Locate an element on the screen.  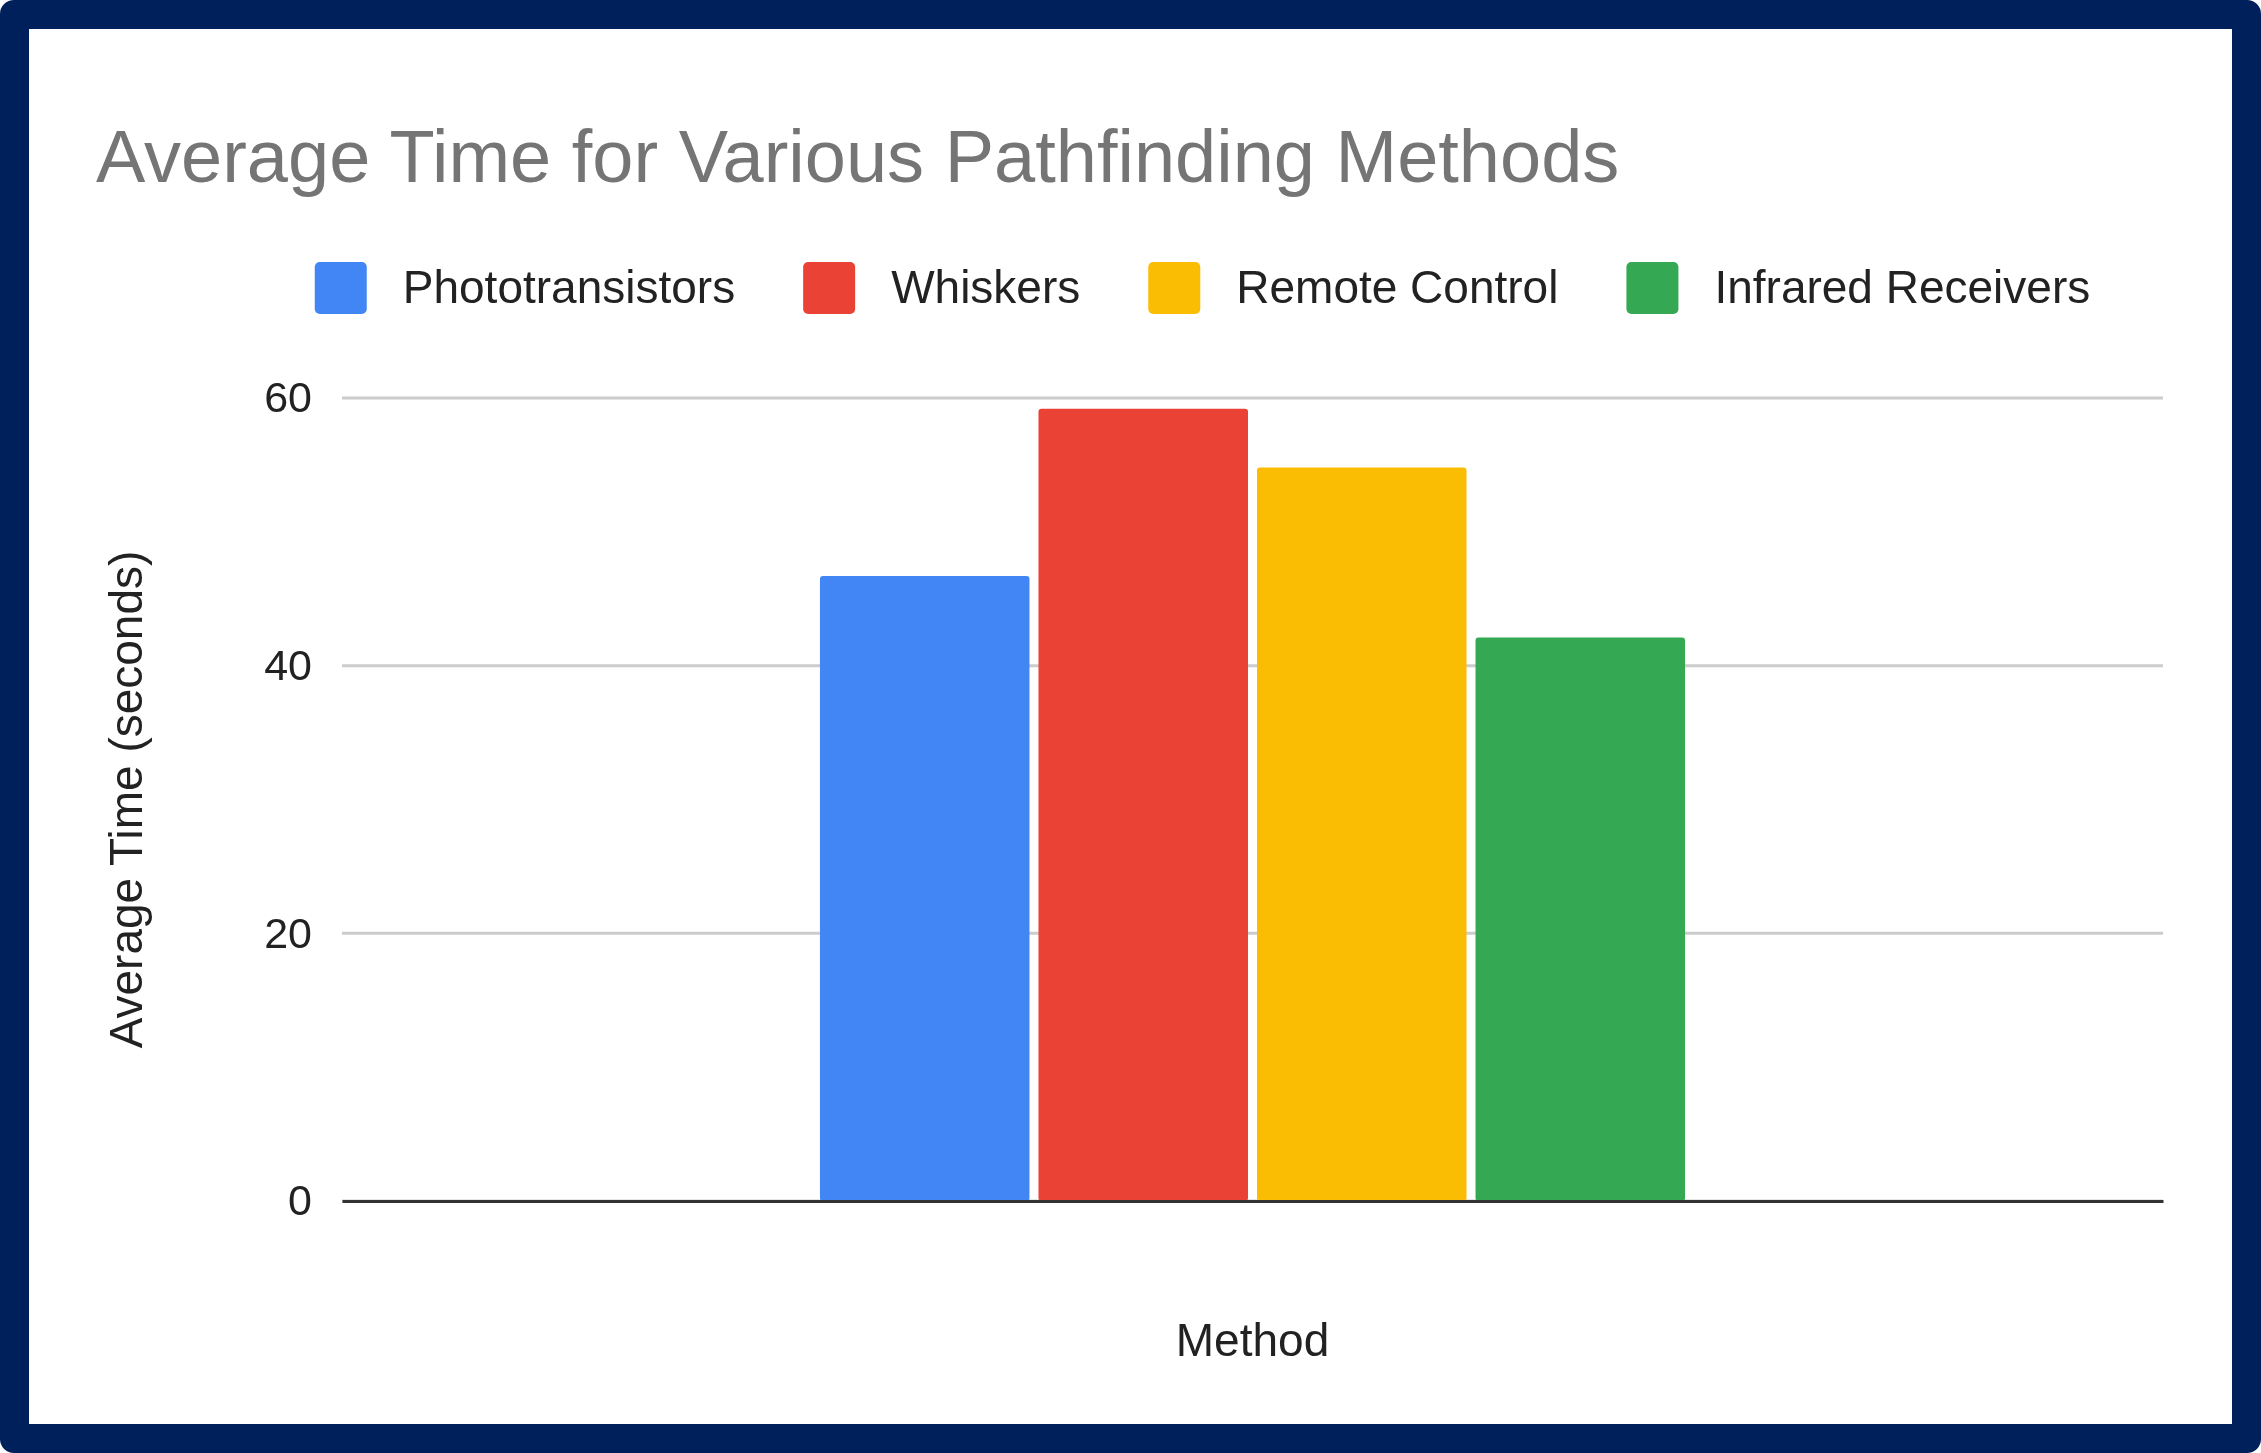
legend-label: Phototransistors is located at coordinates (569, 287).